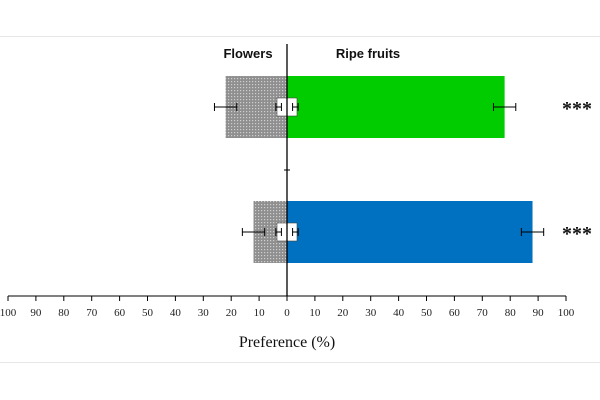 This screenshot has width=600, height=400. What do you see at coordinates (287, 313) in the screenshot?
I see `x-tick-label: 0` at bounding box center [287, 313].